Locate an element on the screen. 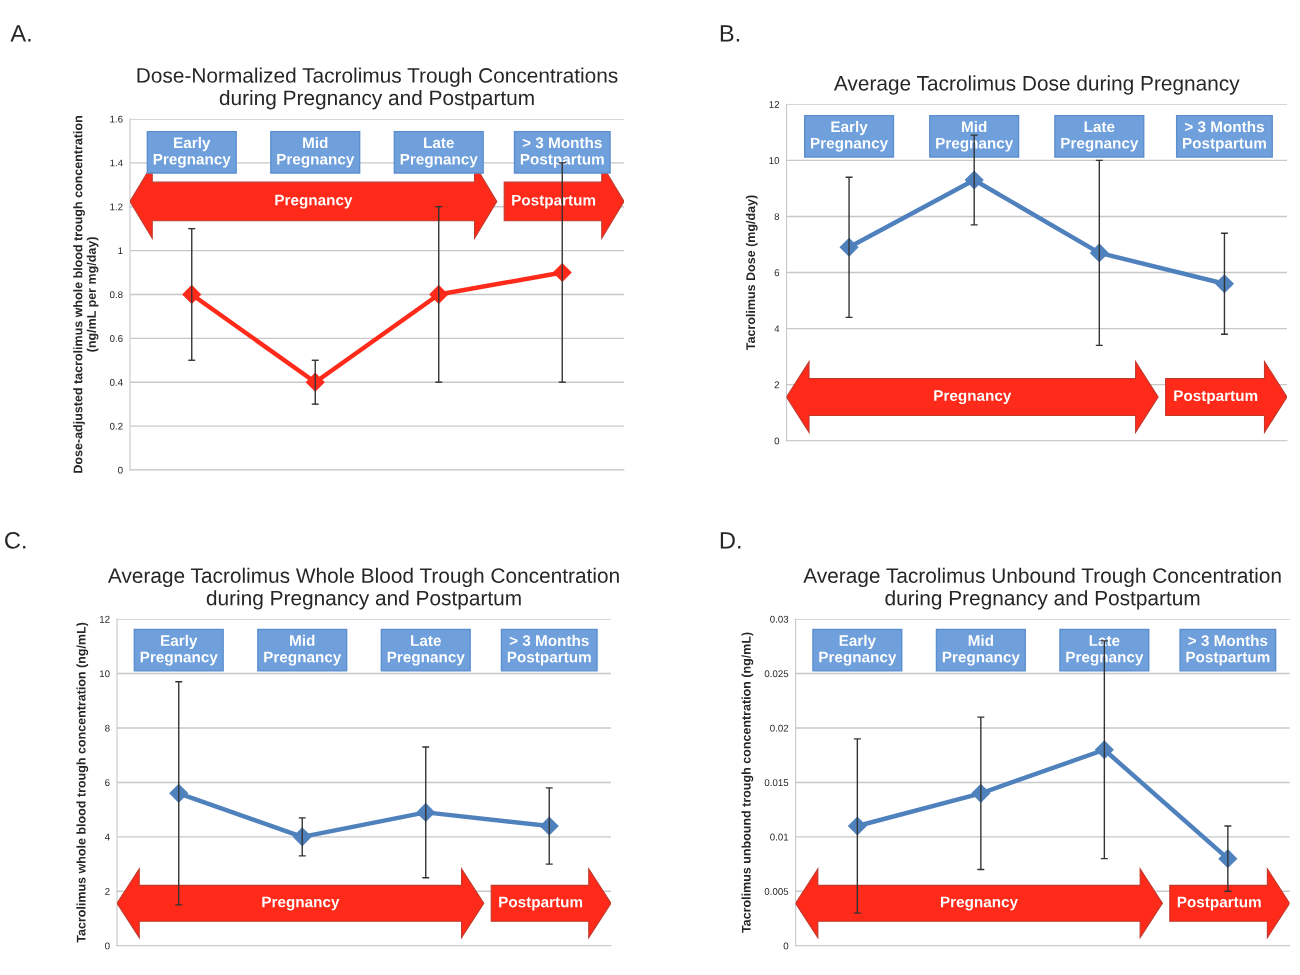 The width and height of the screenshot is (1300, 975). chart-title: Average Tacrolimus Dose during Pregnancy is located at coordinates (1036, 85).